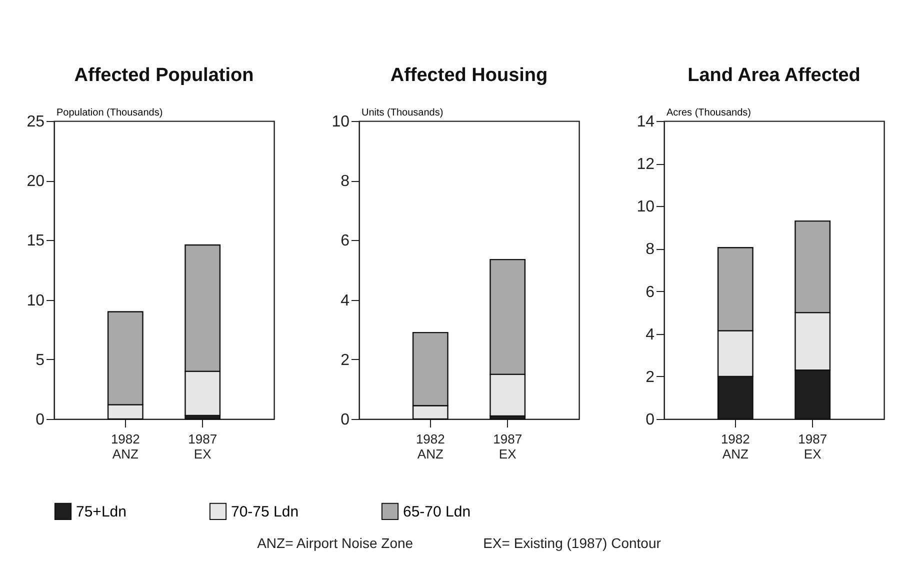 This screenshot has width=918, height=579. I want to click on chart-title: Land Area Affected, so click(774, 75).